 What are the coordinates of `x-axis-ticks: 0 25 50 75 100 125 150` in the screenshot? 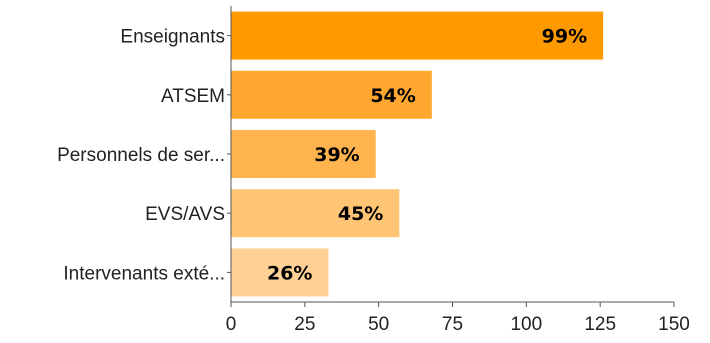 It's located at (458, 318).